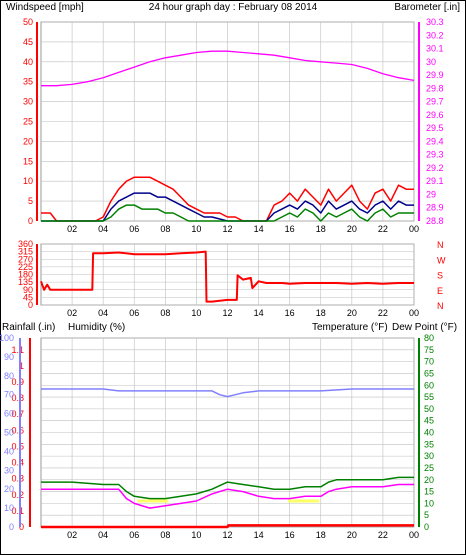  What do you see at coordinates (25, 259) in the screenshot?
I see `direction-tick-label: 270` at bounding box center [25, 259].